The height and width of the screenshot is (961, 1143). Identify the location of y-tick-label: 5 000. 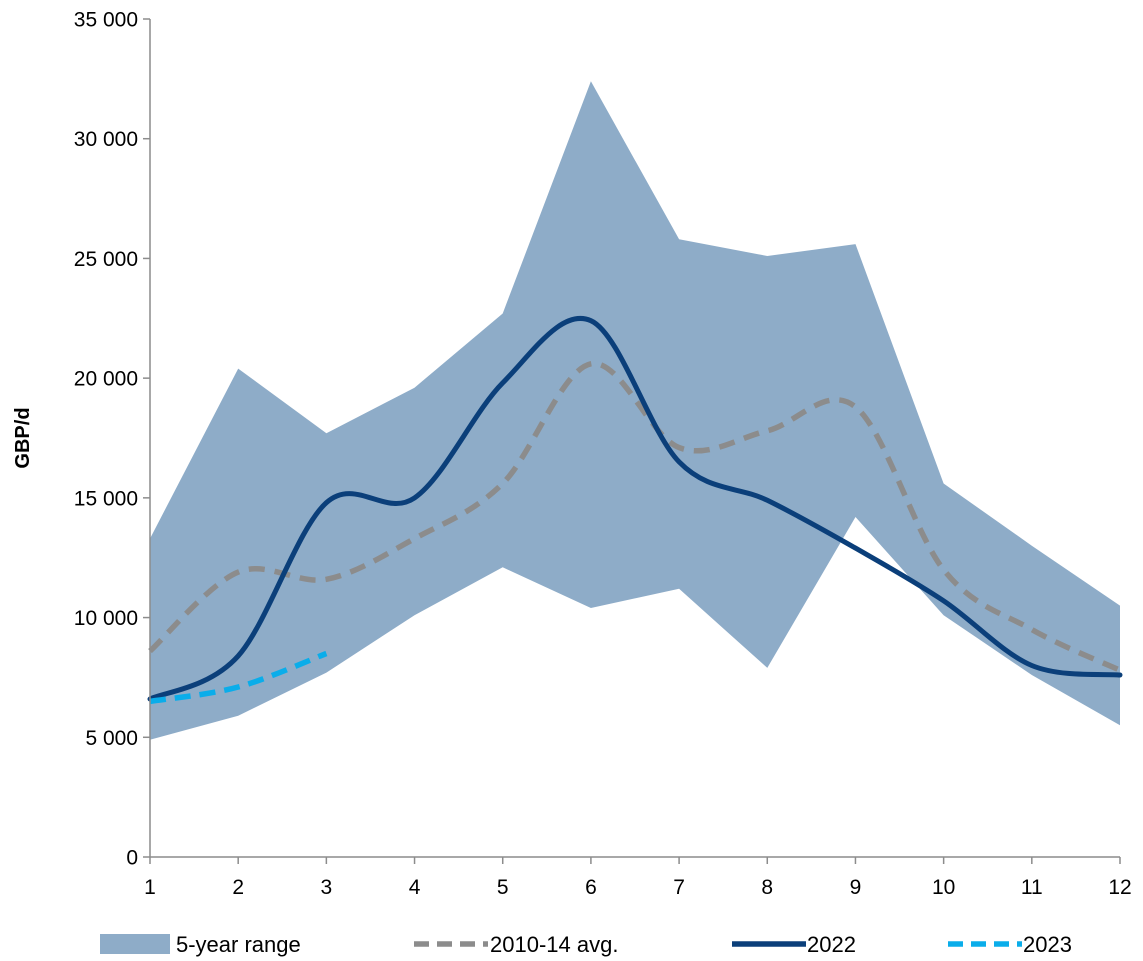
(111, 738).